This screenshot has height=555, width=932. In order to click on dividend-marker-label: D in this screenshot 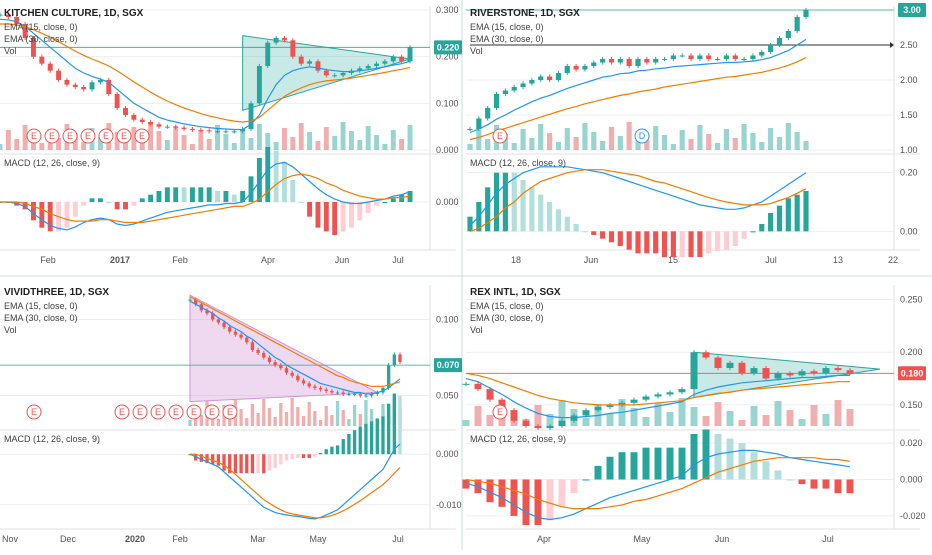, I will do `click(642, 136)`.